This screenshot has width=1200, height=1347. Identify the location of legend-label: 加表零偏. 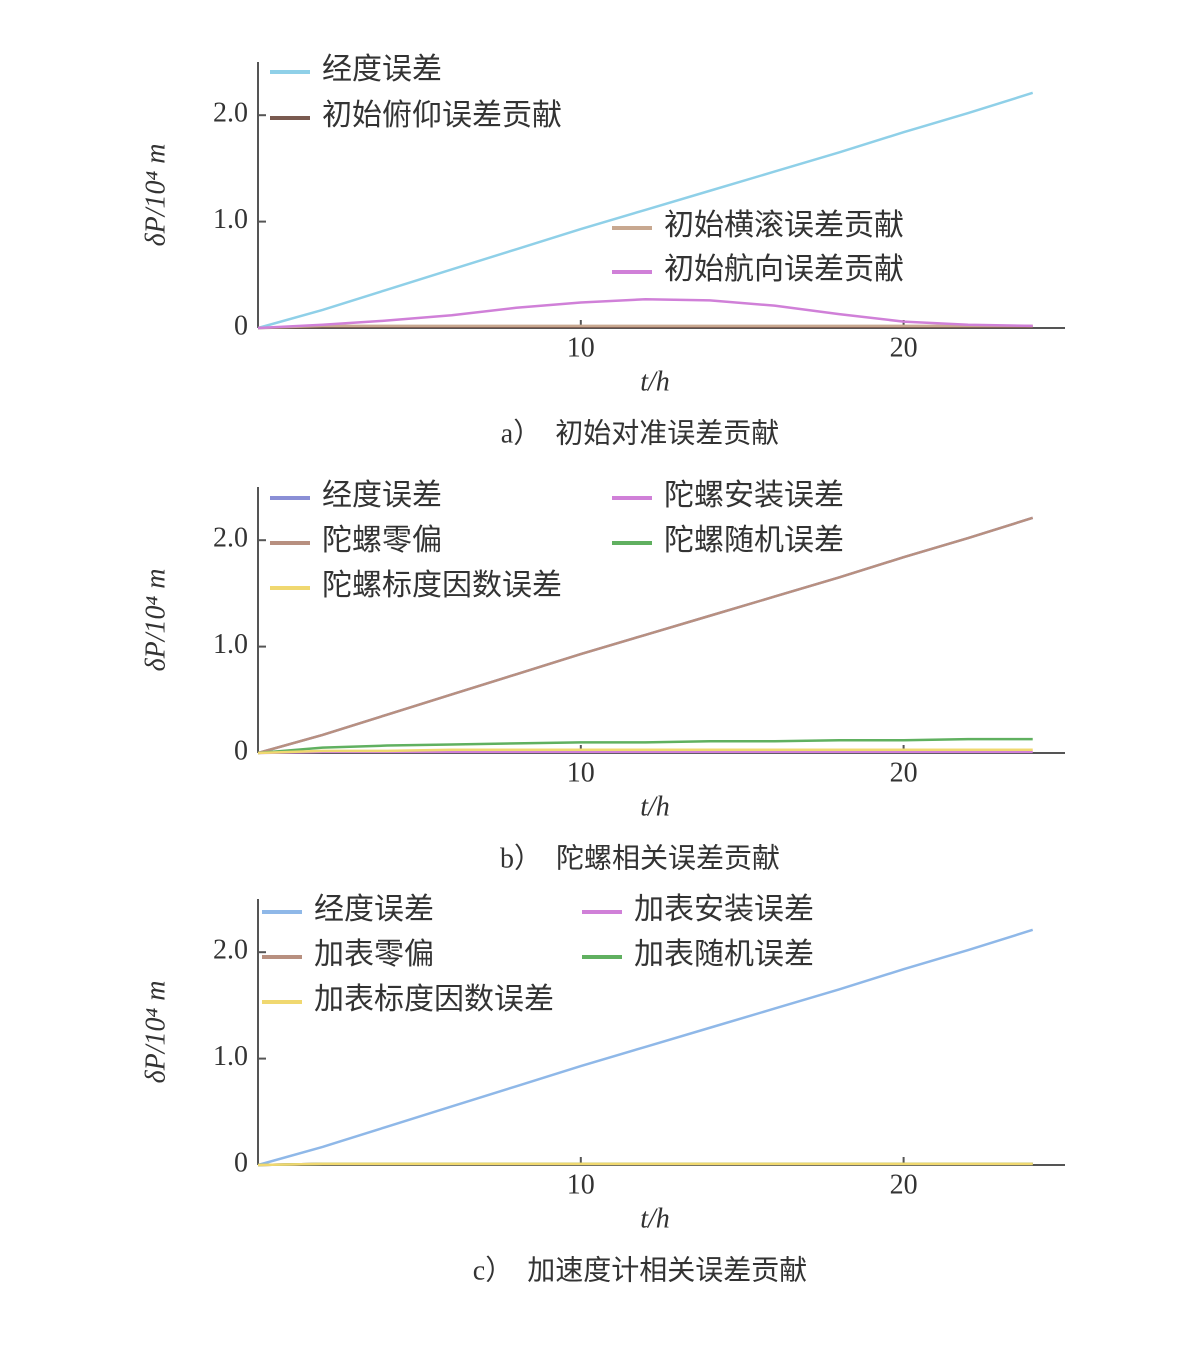
(374, 954).